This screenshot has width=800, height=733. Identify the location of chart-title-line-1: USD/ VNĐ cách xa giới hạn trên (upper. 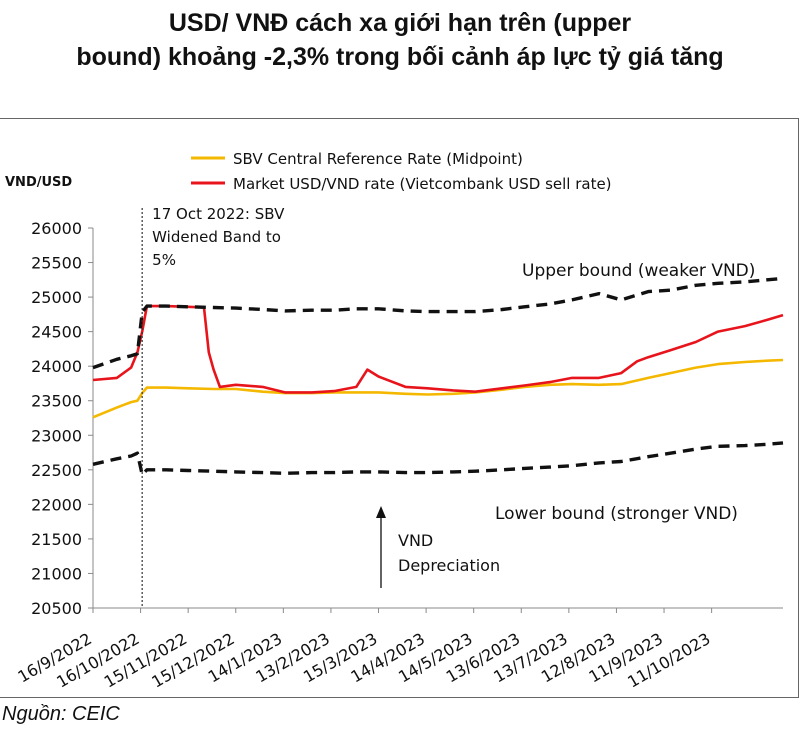
(400, 23).